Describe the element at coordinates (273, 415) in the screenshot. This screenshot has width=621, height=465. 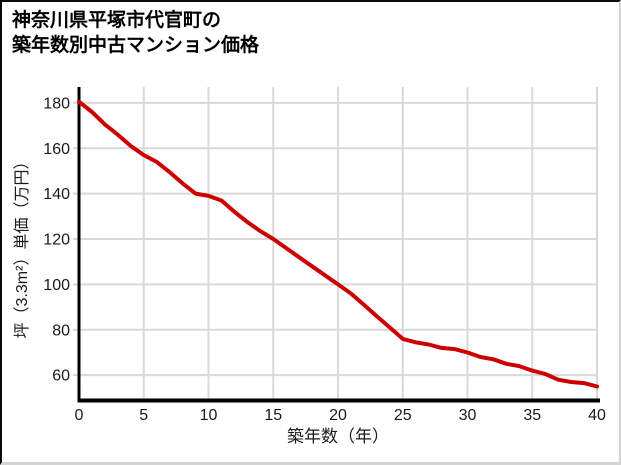
I see `x-tick-label: 15` at that location.